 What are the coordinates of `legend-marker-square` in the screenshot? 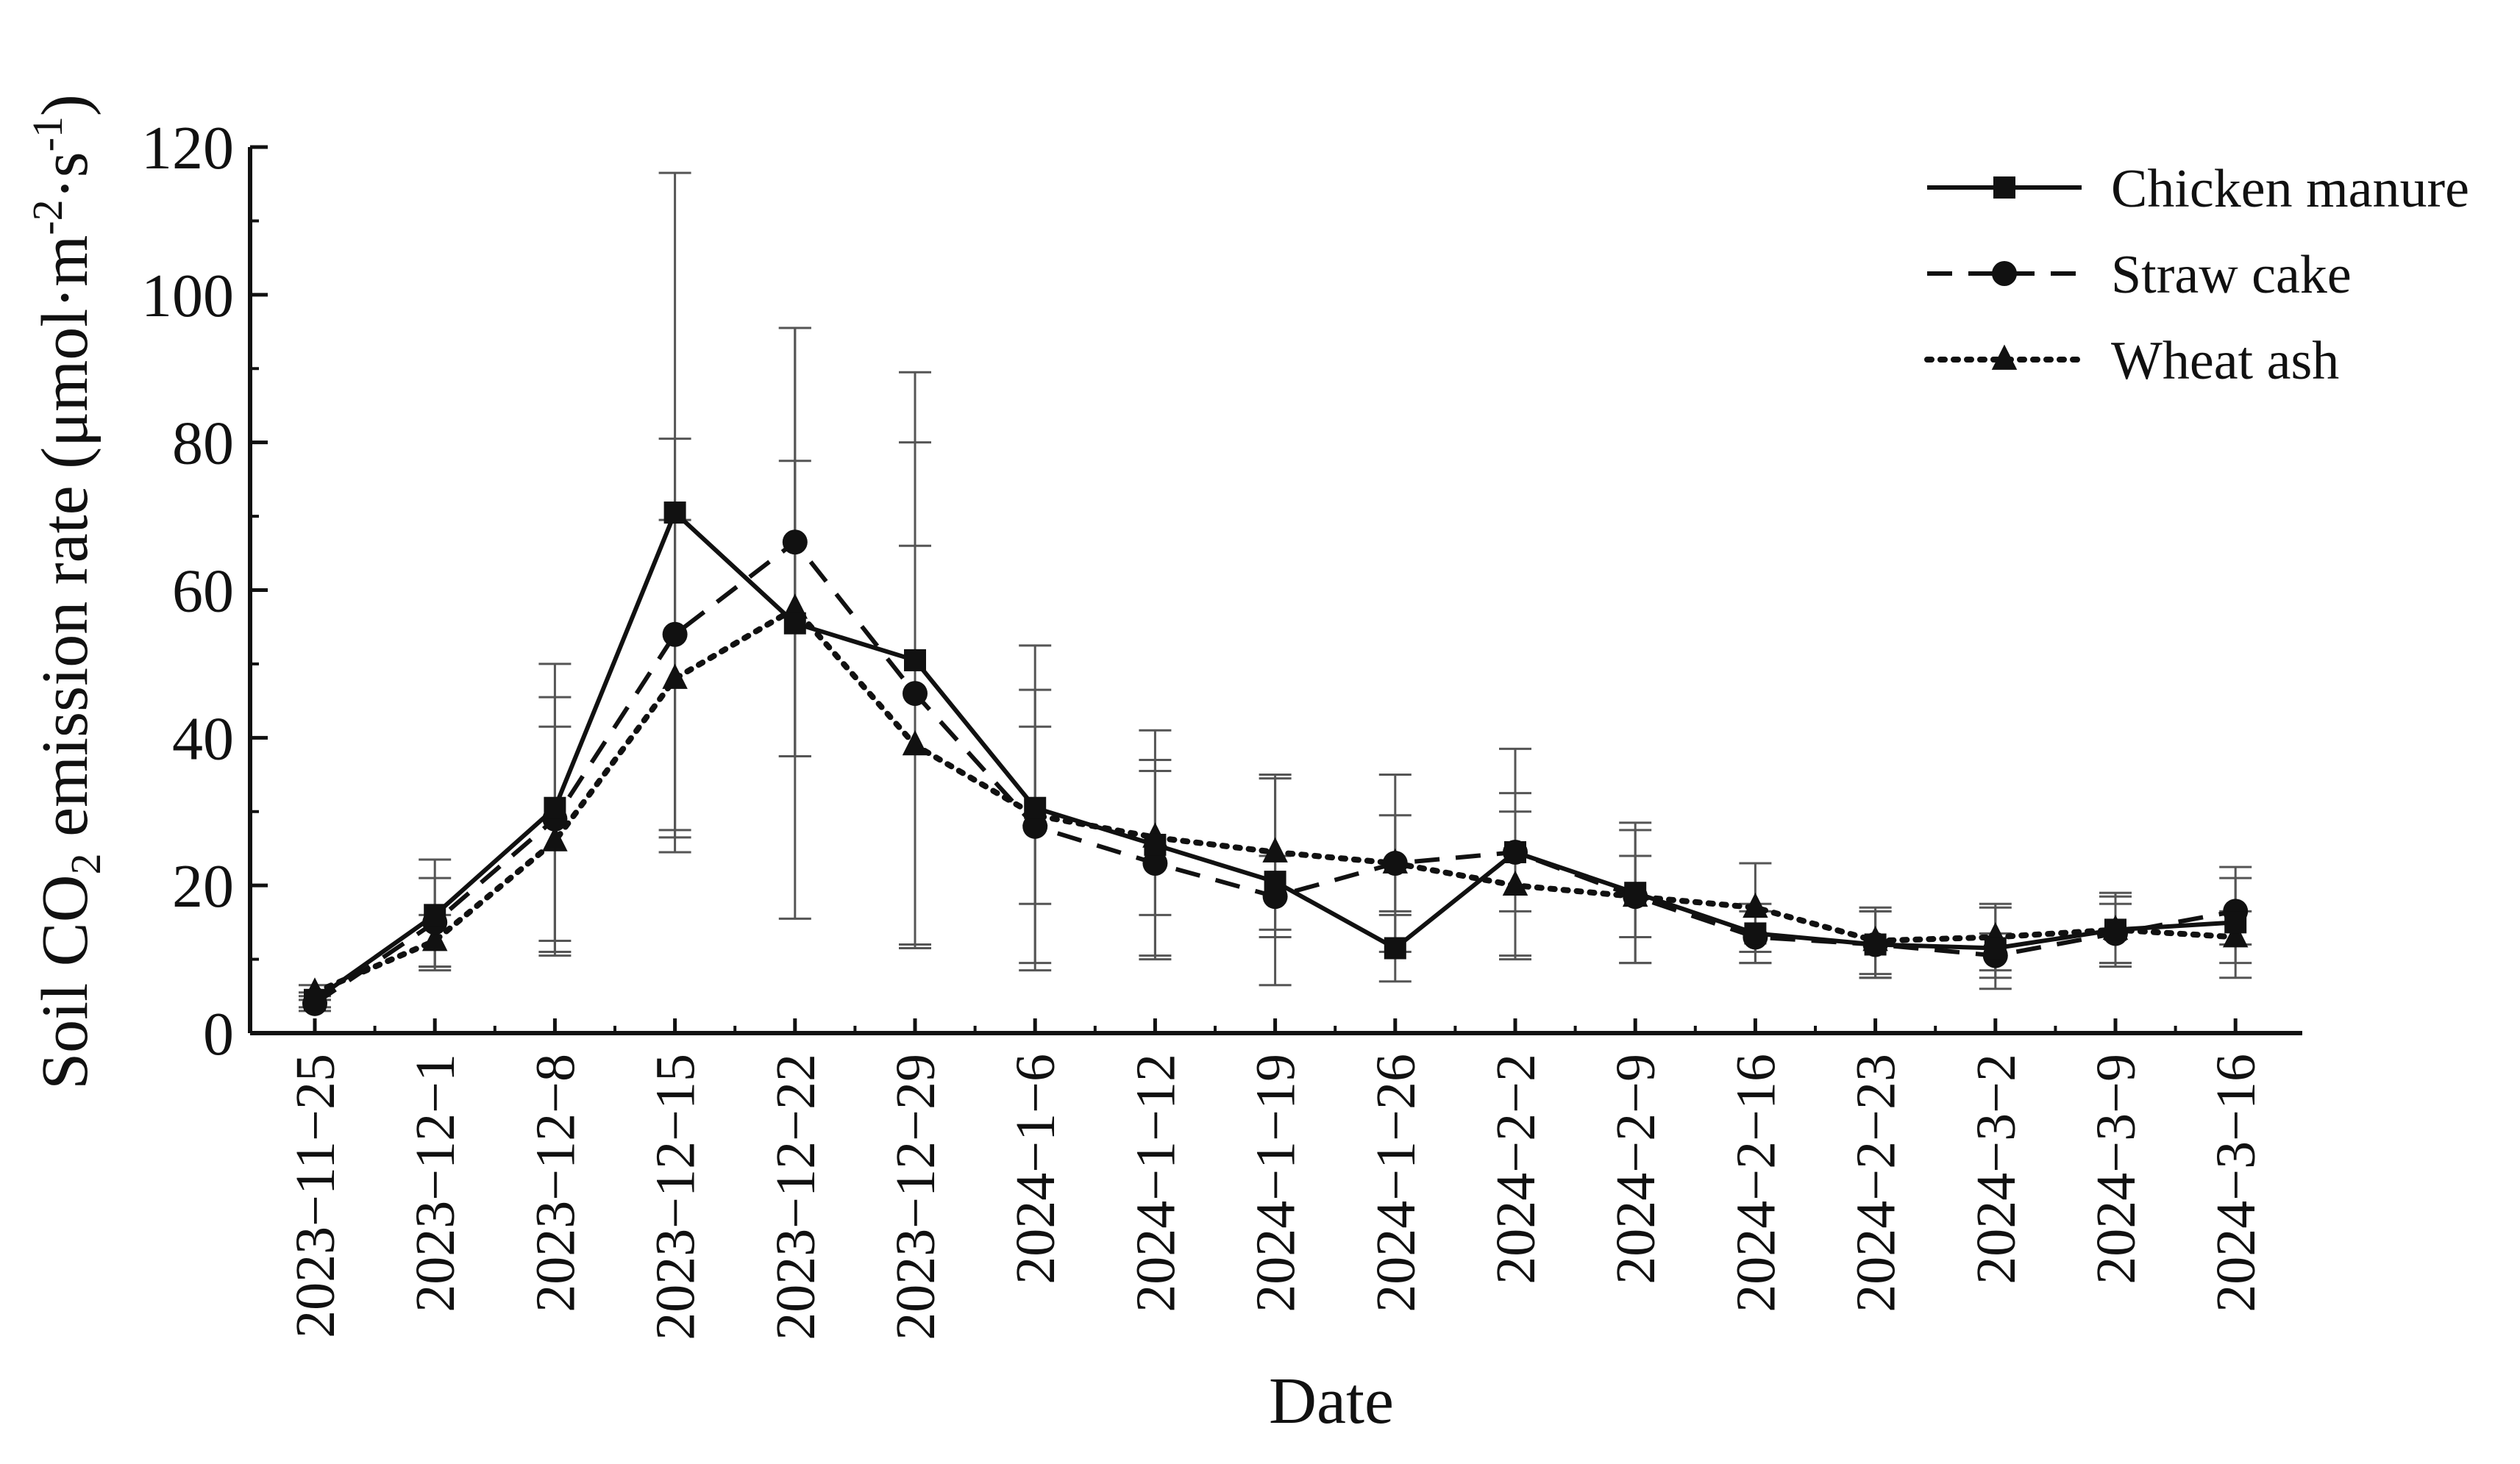 It's located at (2004, 187).